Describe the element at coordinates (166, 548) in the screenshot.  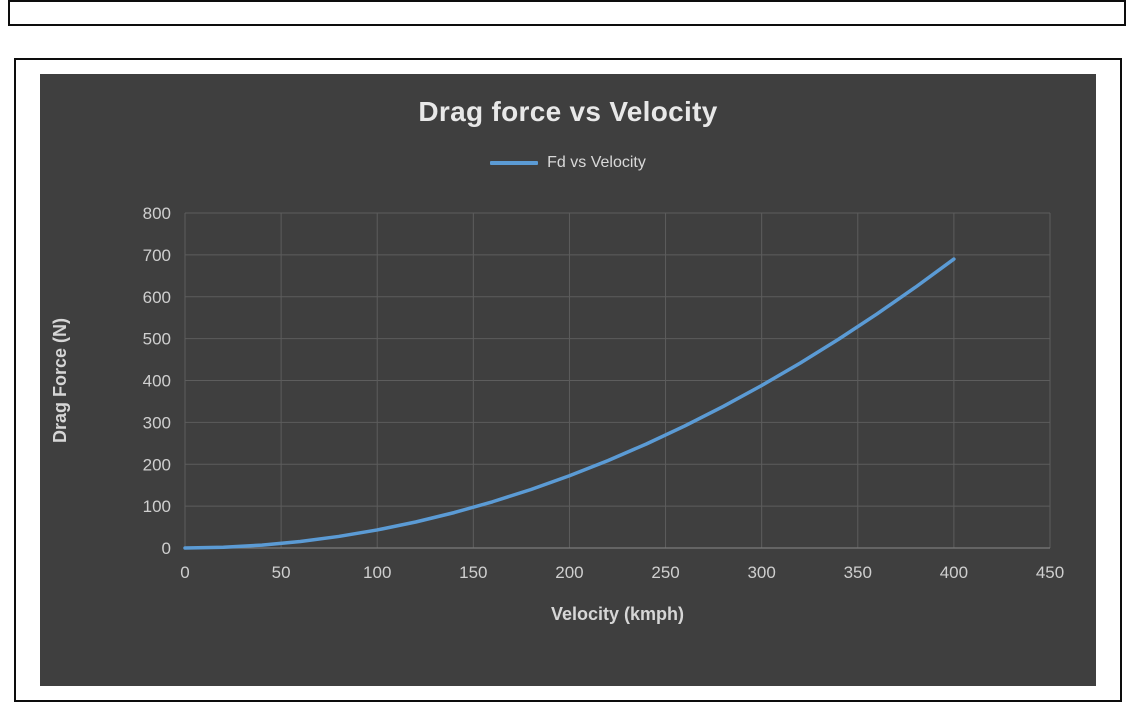
I see `y-tick-label: 0` at that location.